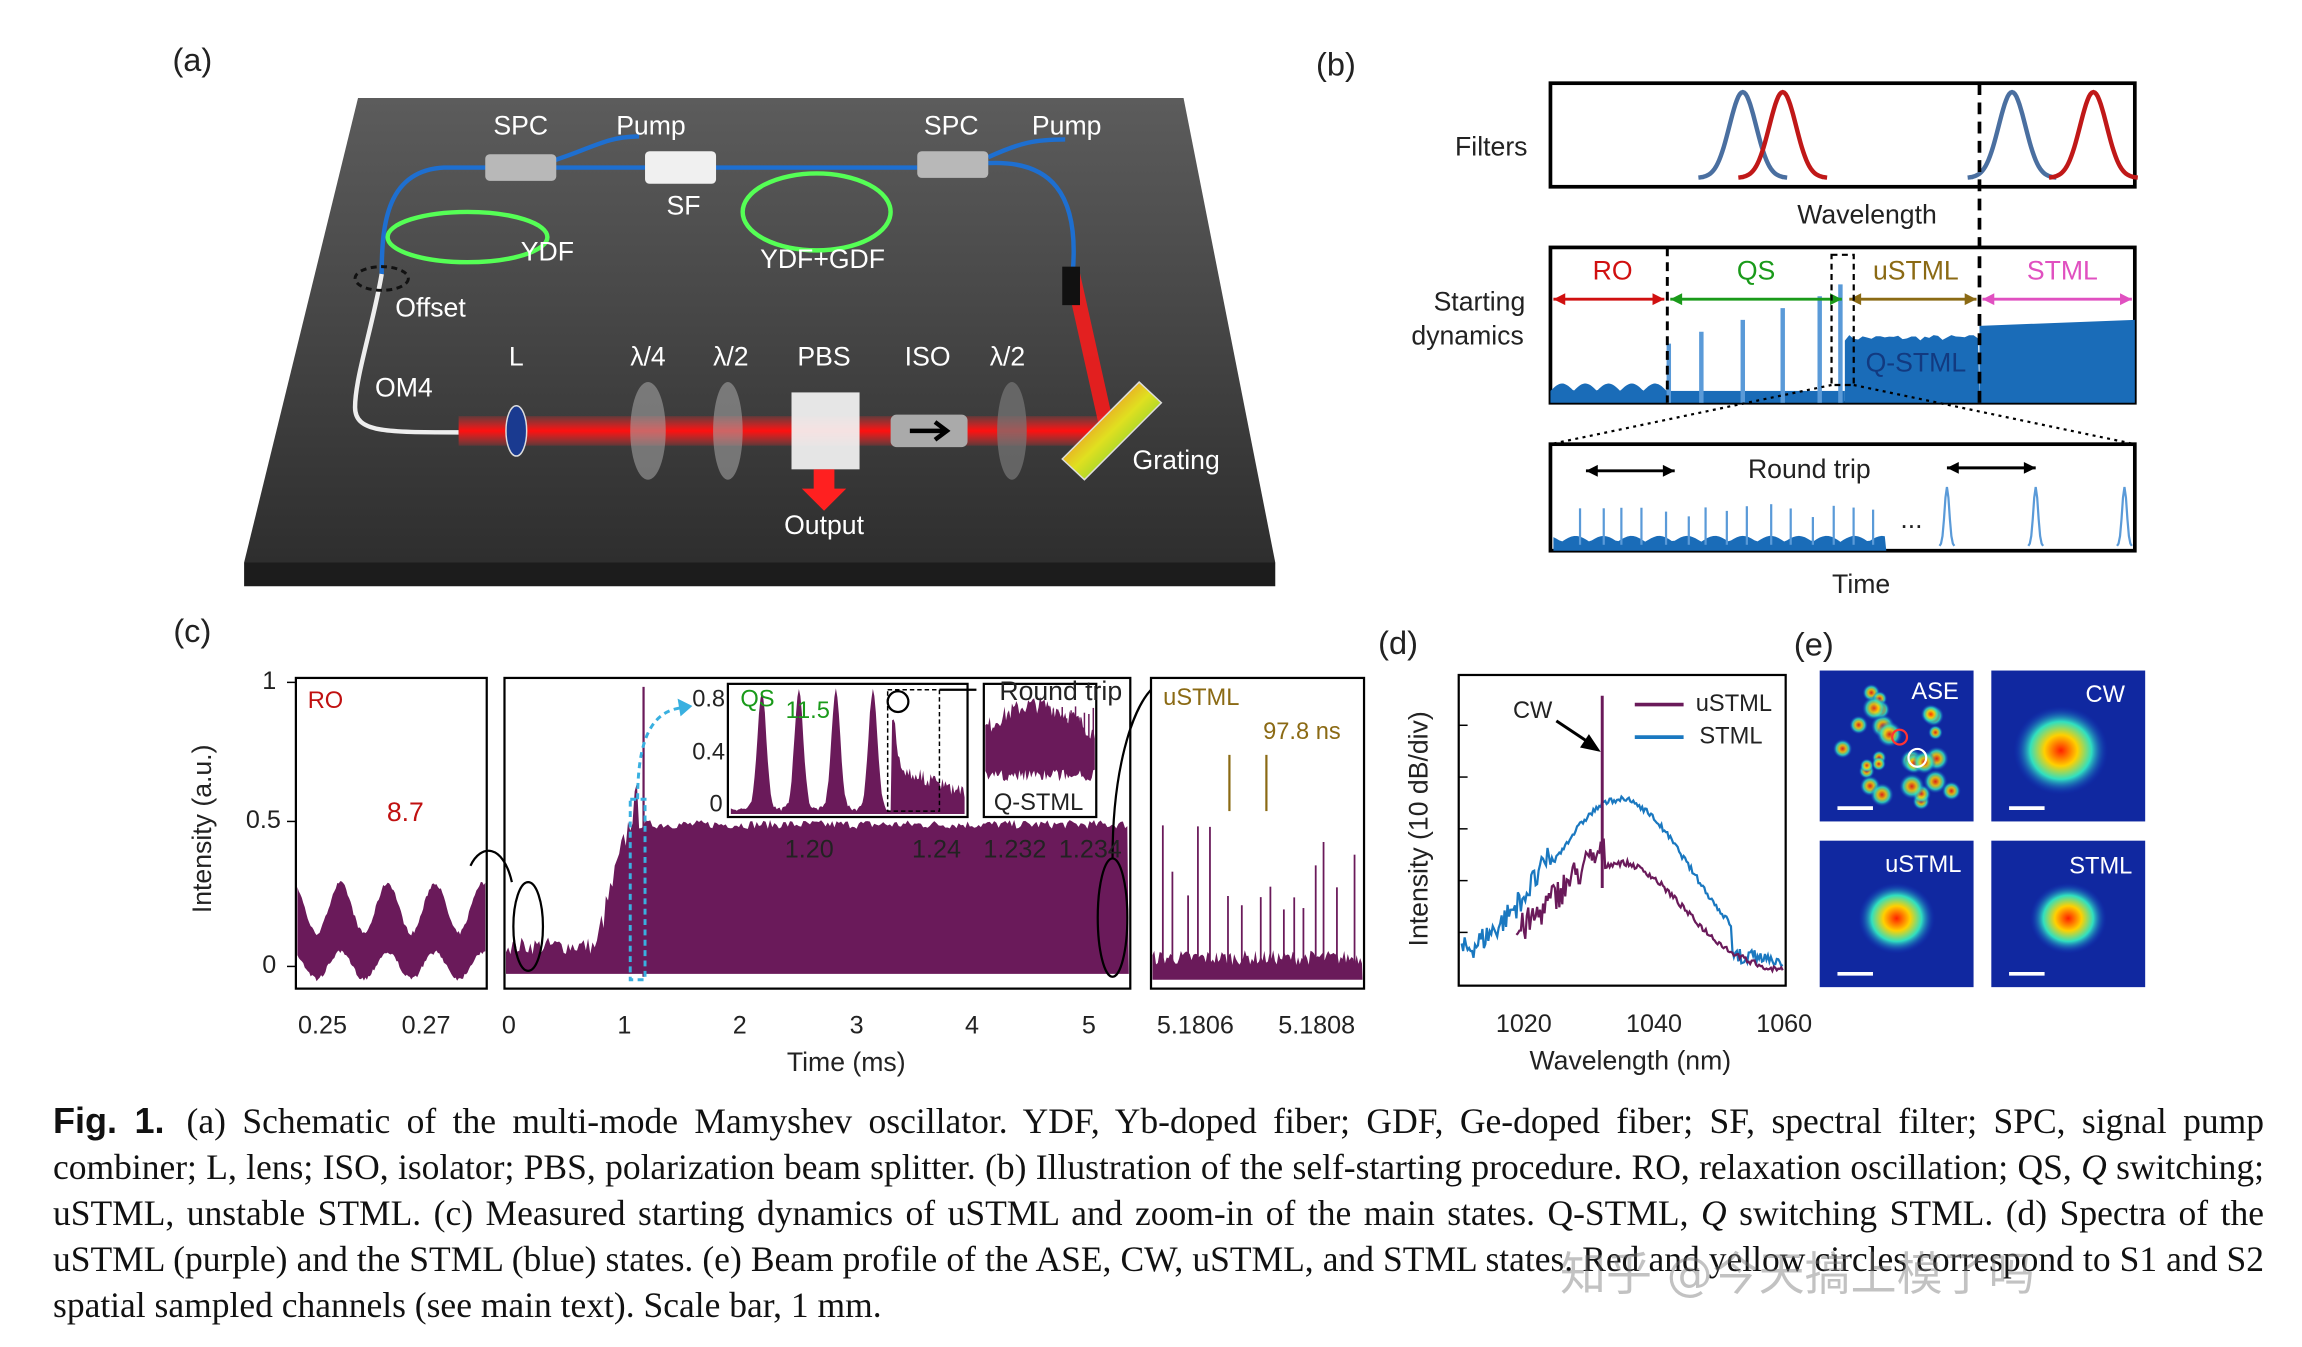 The height and width of the screenshot is (1347, 2302). Describe the element at coordinates (898, 702) in the screenshot. I see `zoom-circle` at that location.